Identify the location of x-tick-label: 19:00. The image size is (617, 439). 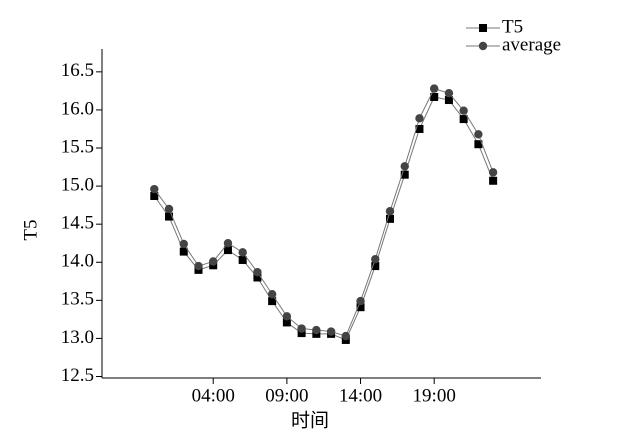
(434, 395).